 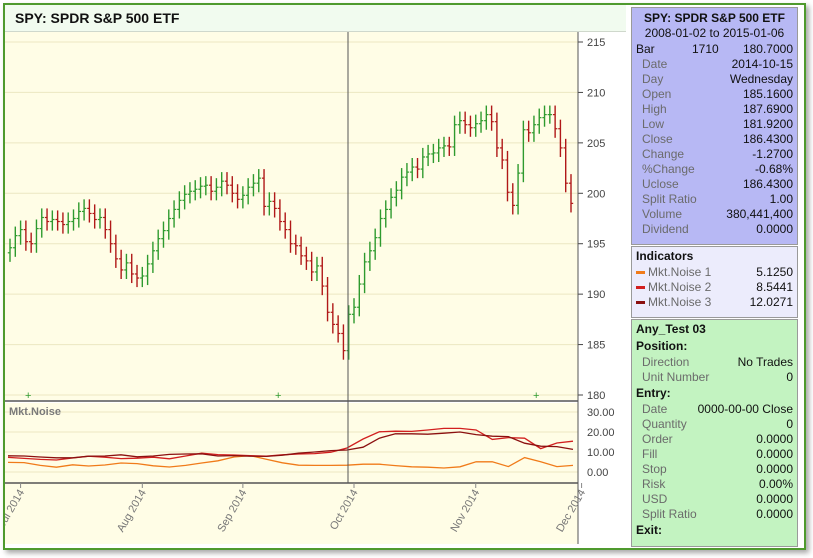 What do you see at coordinates (664, 424) in the screenshot?
I see `entry-row-label: Quantity` at bounding box center [664, 424].